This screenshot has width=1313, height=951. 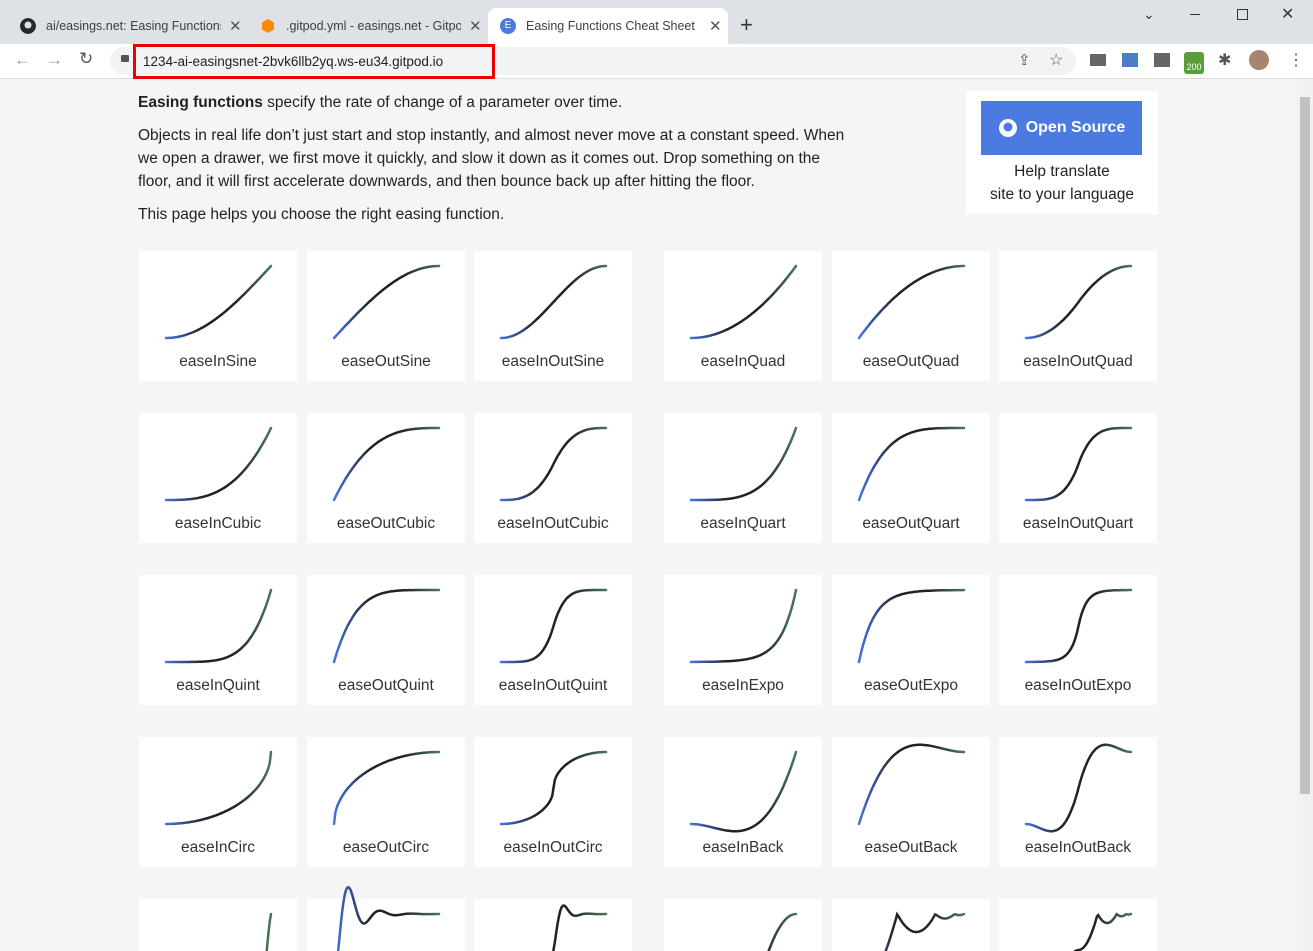 I want to click on scrollbar-thumb, so click(x=1305, y=445).